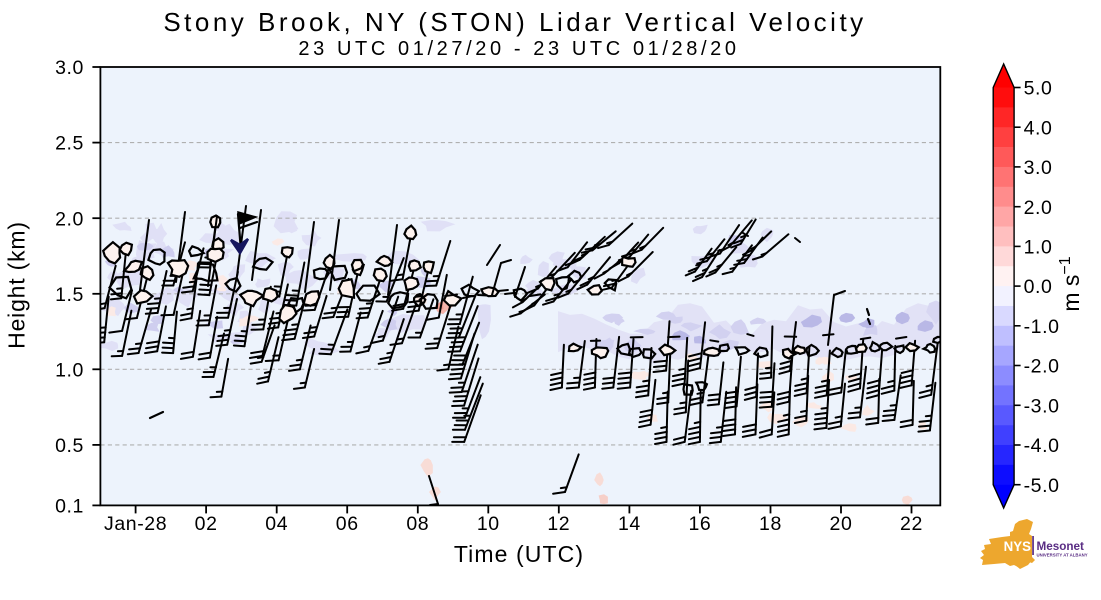 The image size is (1101, 600). What do you see at coordinates (629, 524) in the screenshot?
I see `svg-text: 14` at bounding box center [629, 524].